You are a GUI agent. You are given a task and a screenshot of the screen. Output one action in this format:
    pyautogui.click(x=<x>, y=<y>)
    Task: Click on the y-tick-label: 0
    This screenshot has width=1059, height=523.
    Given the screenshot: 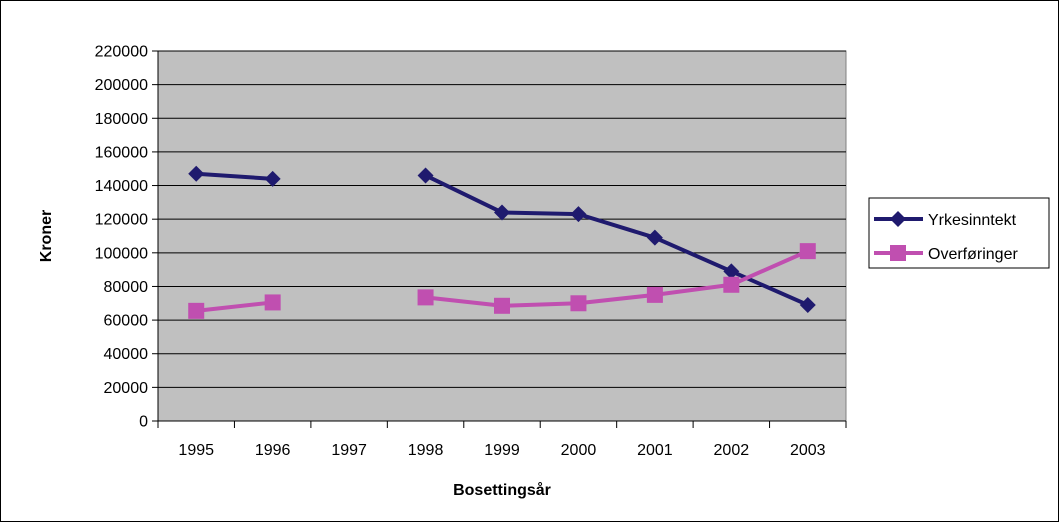 What is the action you would take?
    pyautogui.click(x=143, y=422)
    